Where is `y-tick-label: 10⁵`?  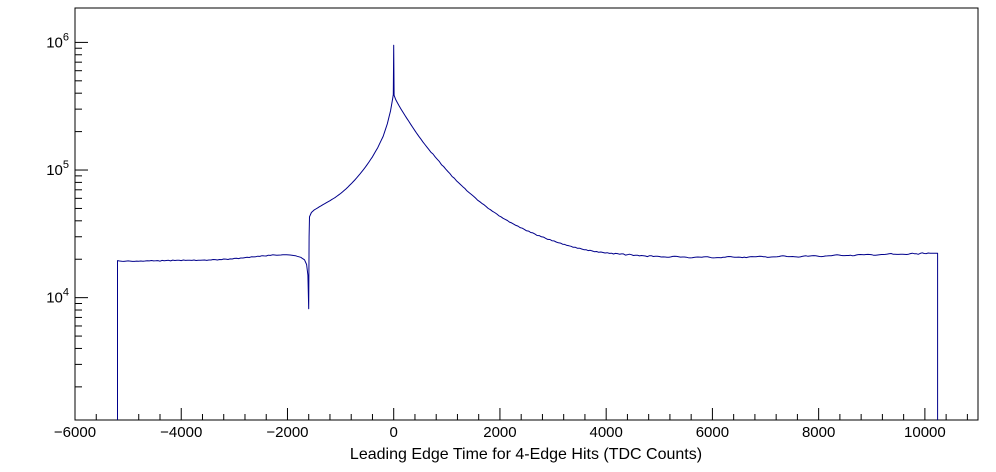
y-tick-label: 10⁵ is located at coordinates (57, 169).